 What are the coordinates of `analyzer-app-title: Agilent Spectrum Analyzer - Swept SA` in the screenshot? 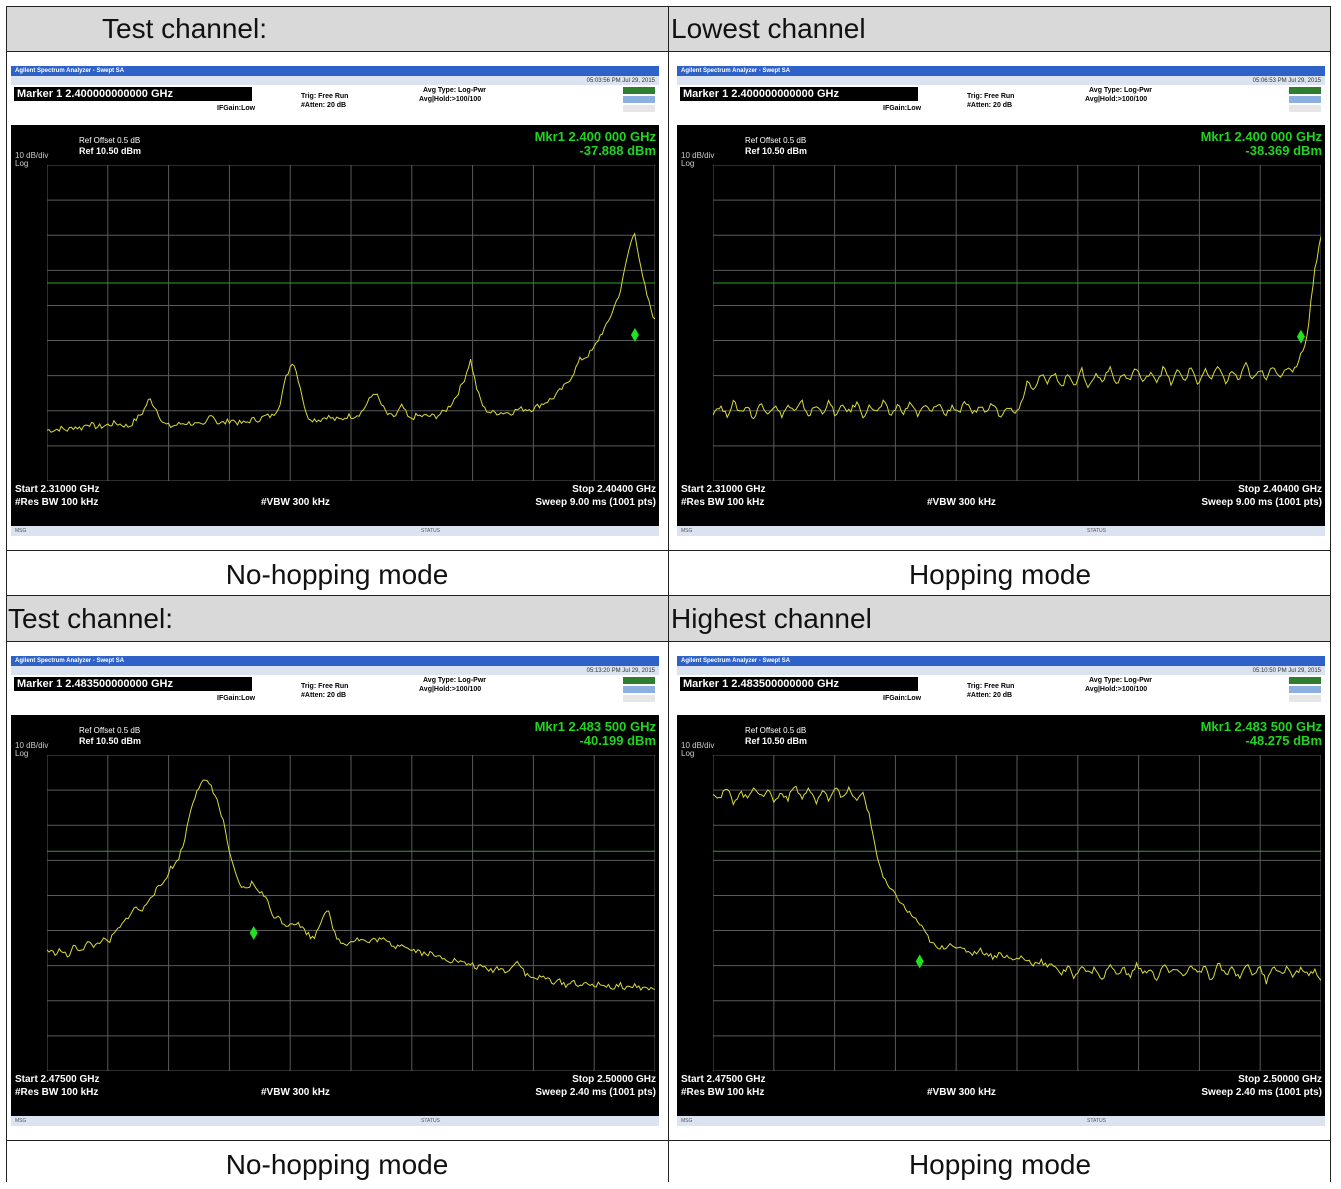 It's located at (736, 661).